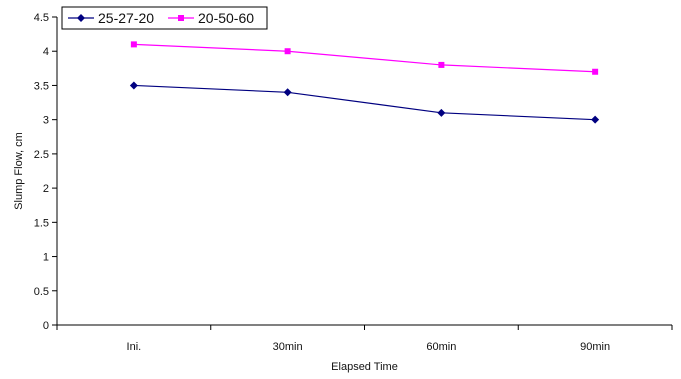  What do you see at coordinates (364, 339) in the screenshot?
I see `x-ticks: Ini. 30min 60min 90min` at bounding box center [364, 339].